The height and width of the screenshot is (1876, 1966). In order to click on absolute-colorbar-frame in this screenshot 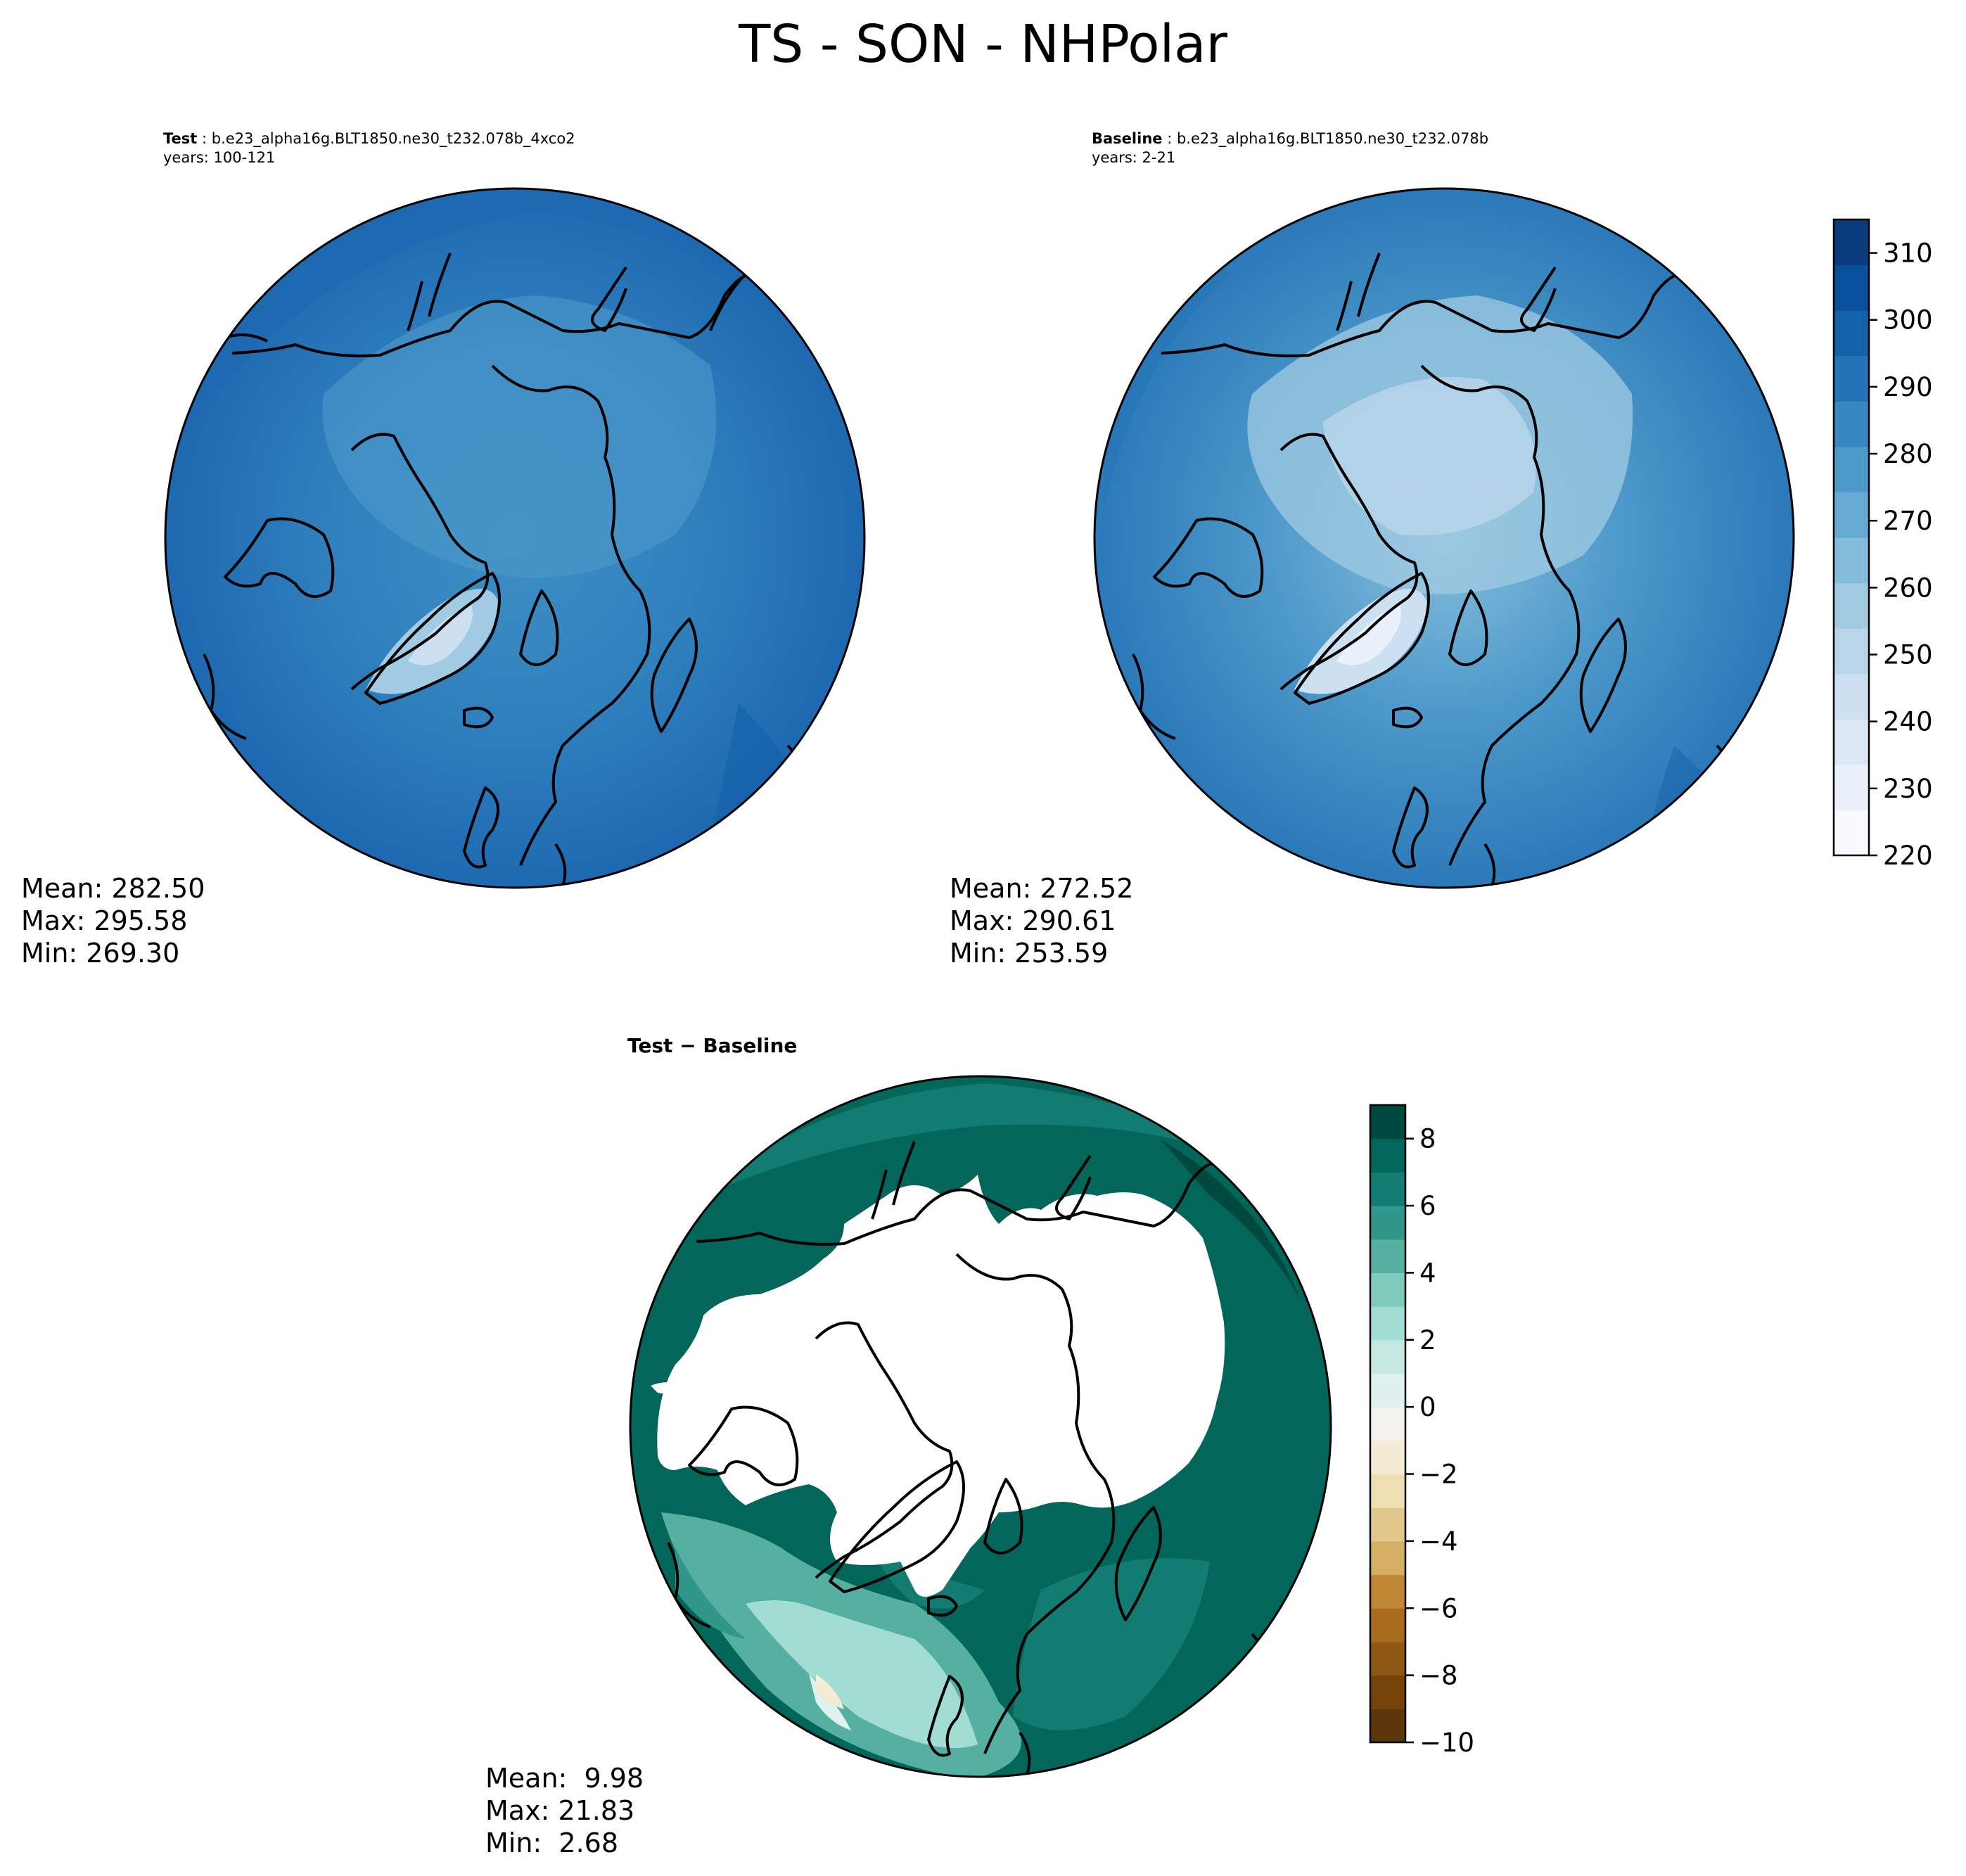, I will do `click(1851, 537)`.